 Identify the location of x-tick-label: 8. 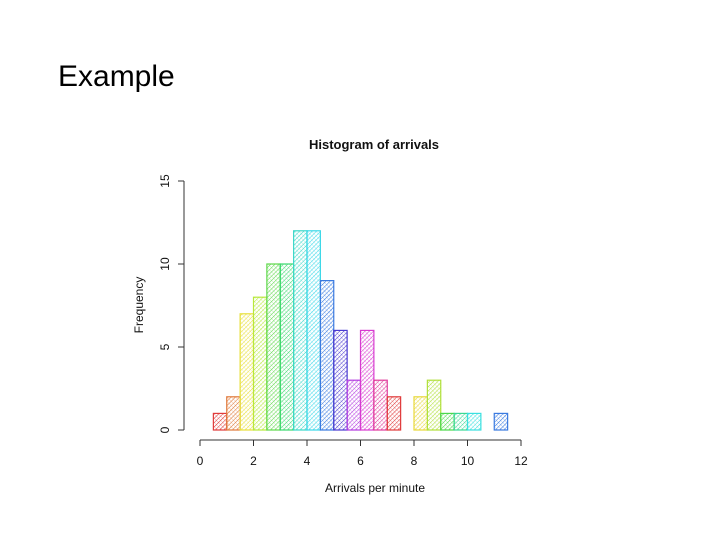
(414, 461).